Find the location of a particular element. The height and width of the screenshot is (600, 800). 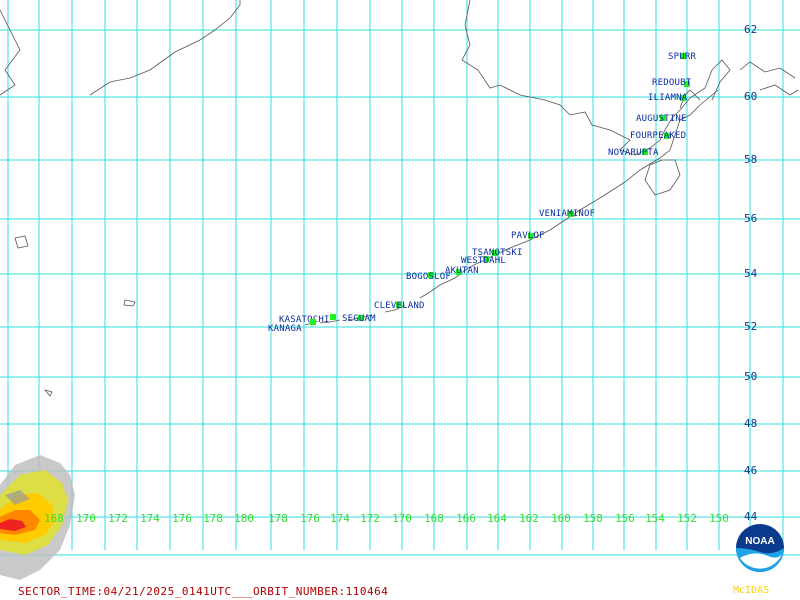

latitude-label: 50 is located at coordinates (751, 376).